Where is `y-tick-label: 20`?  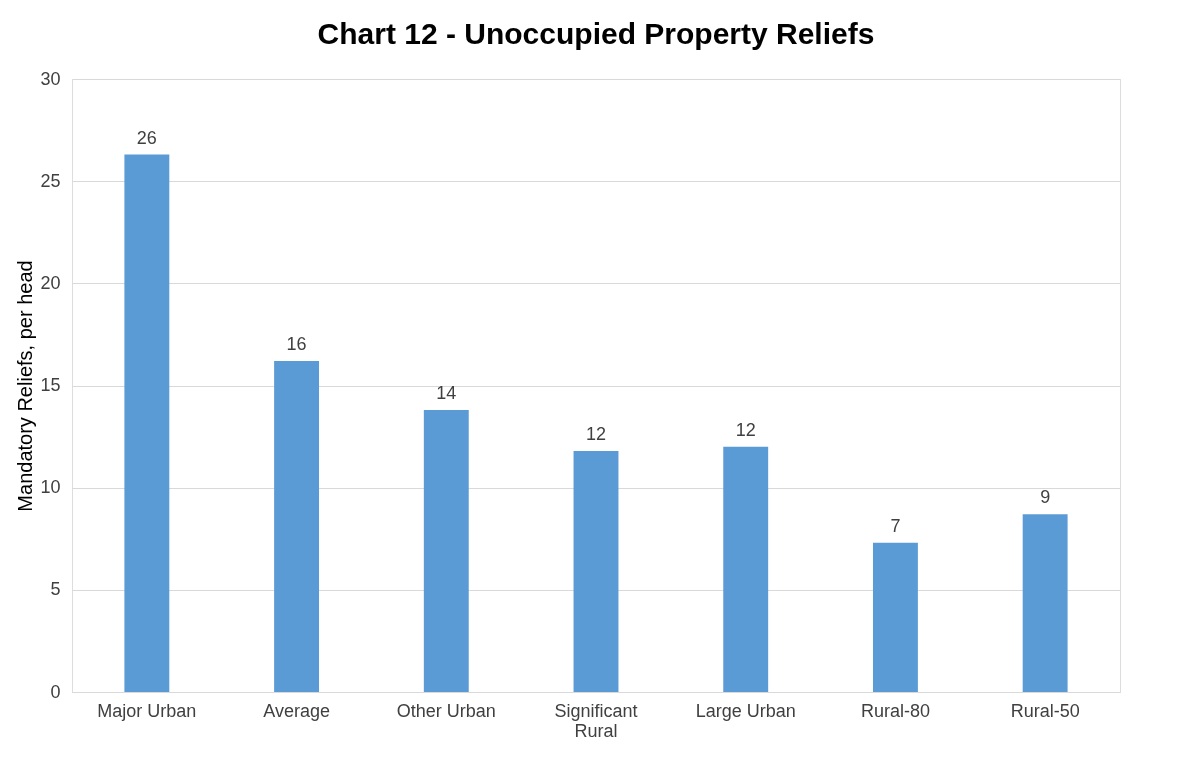 y-tick-label: 20 is located at coordinates (50, 282).